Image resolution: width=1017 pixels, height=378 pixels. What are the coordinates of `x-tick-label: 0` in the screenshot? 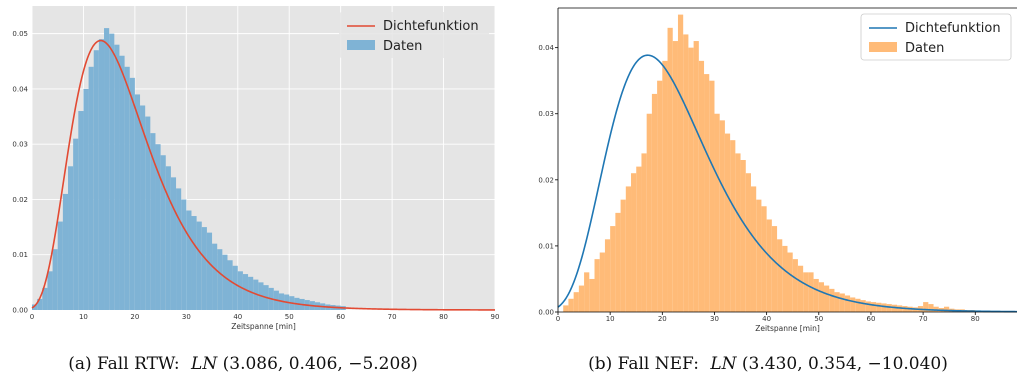 It's located at (558, 319).